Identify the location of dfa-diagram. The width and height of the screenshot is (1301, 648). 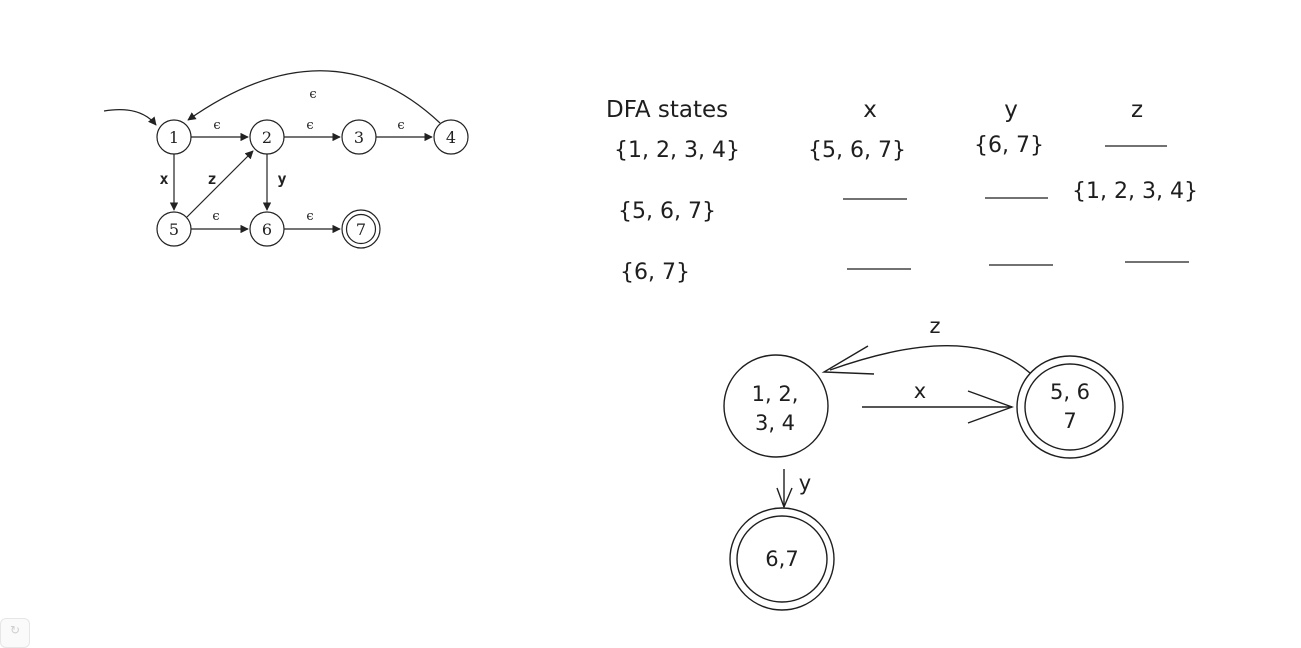
(923, 478).